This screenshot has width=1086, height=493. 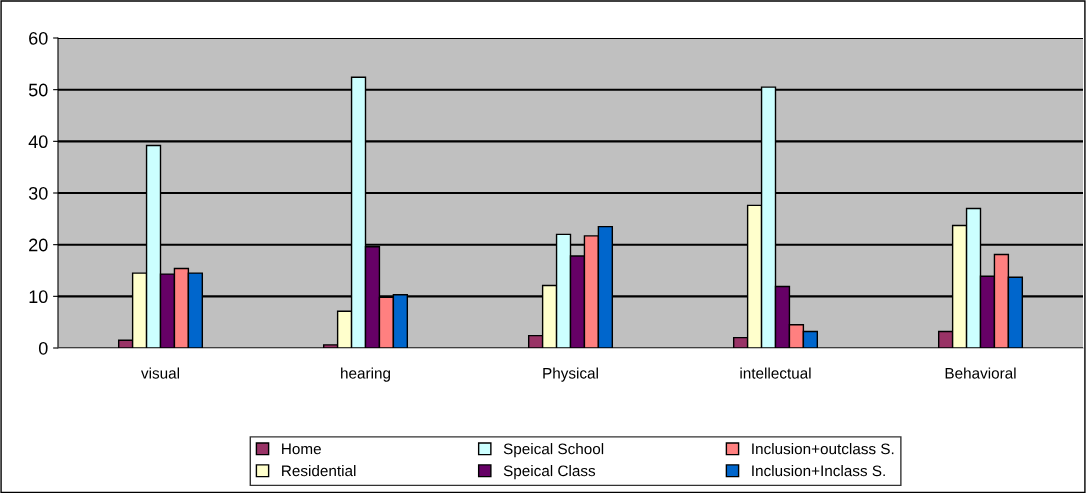 I want to click on legend-label: Inclusion+Inclass S., so click(x=818, y=471).